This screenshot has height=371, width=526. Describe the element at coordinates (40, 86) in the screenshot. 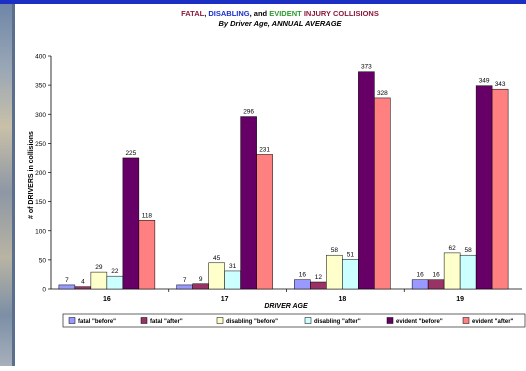

I see `y-tick-label: 350` at that location.